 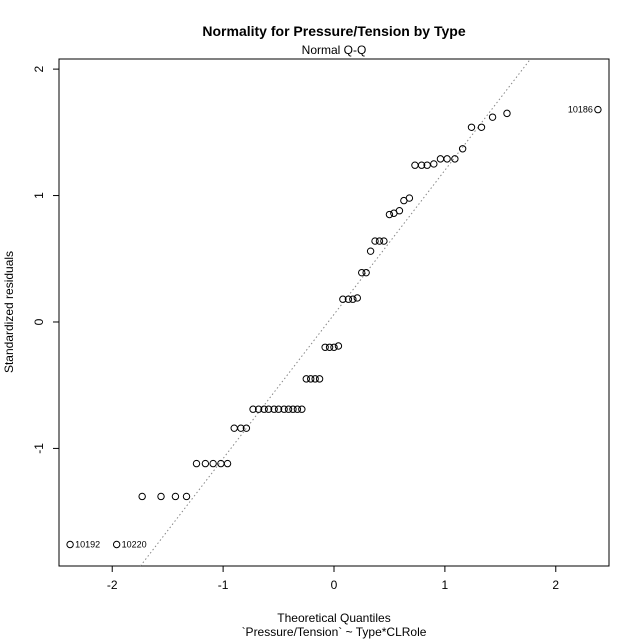 What do you see at coordinates (334, 50) in the screenshot?
I see `chart-subtitle: Normal Q-Q` at bounding box center [334, 50].